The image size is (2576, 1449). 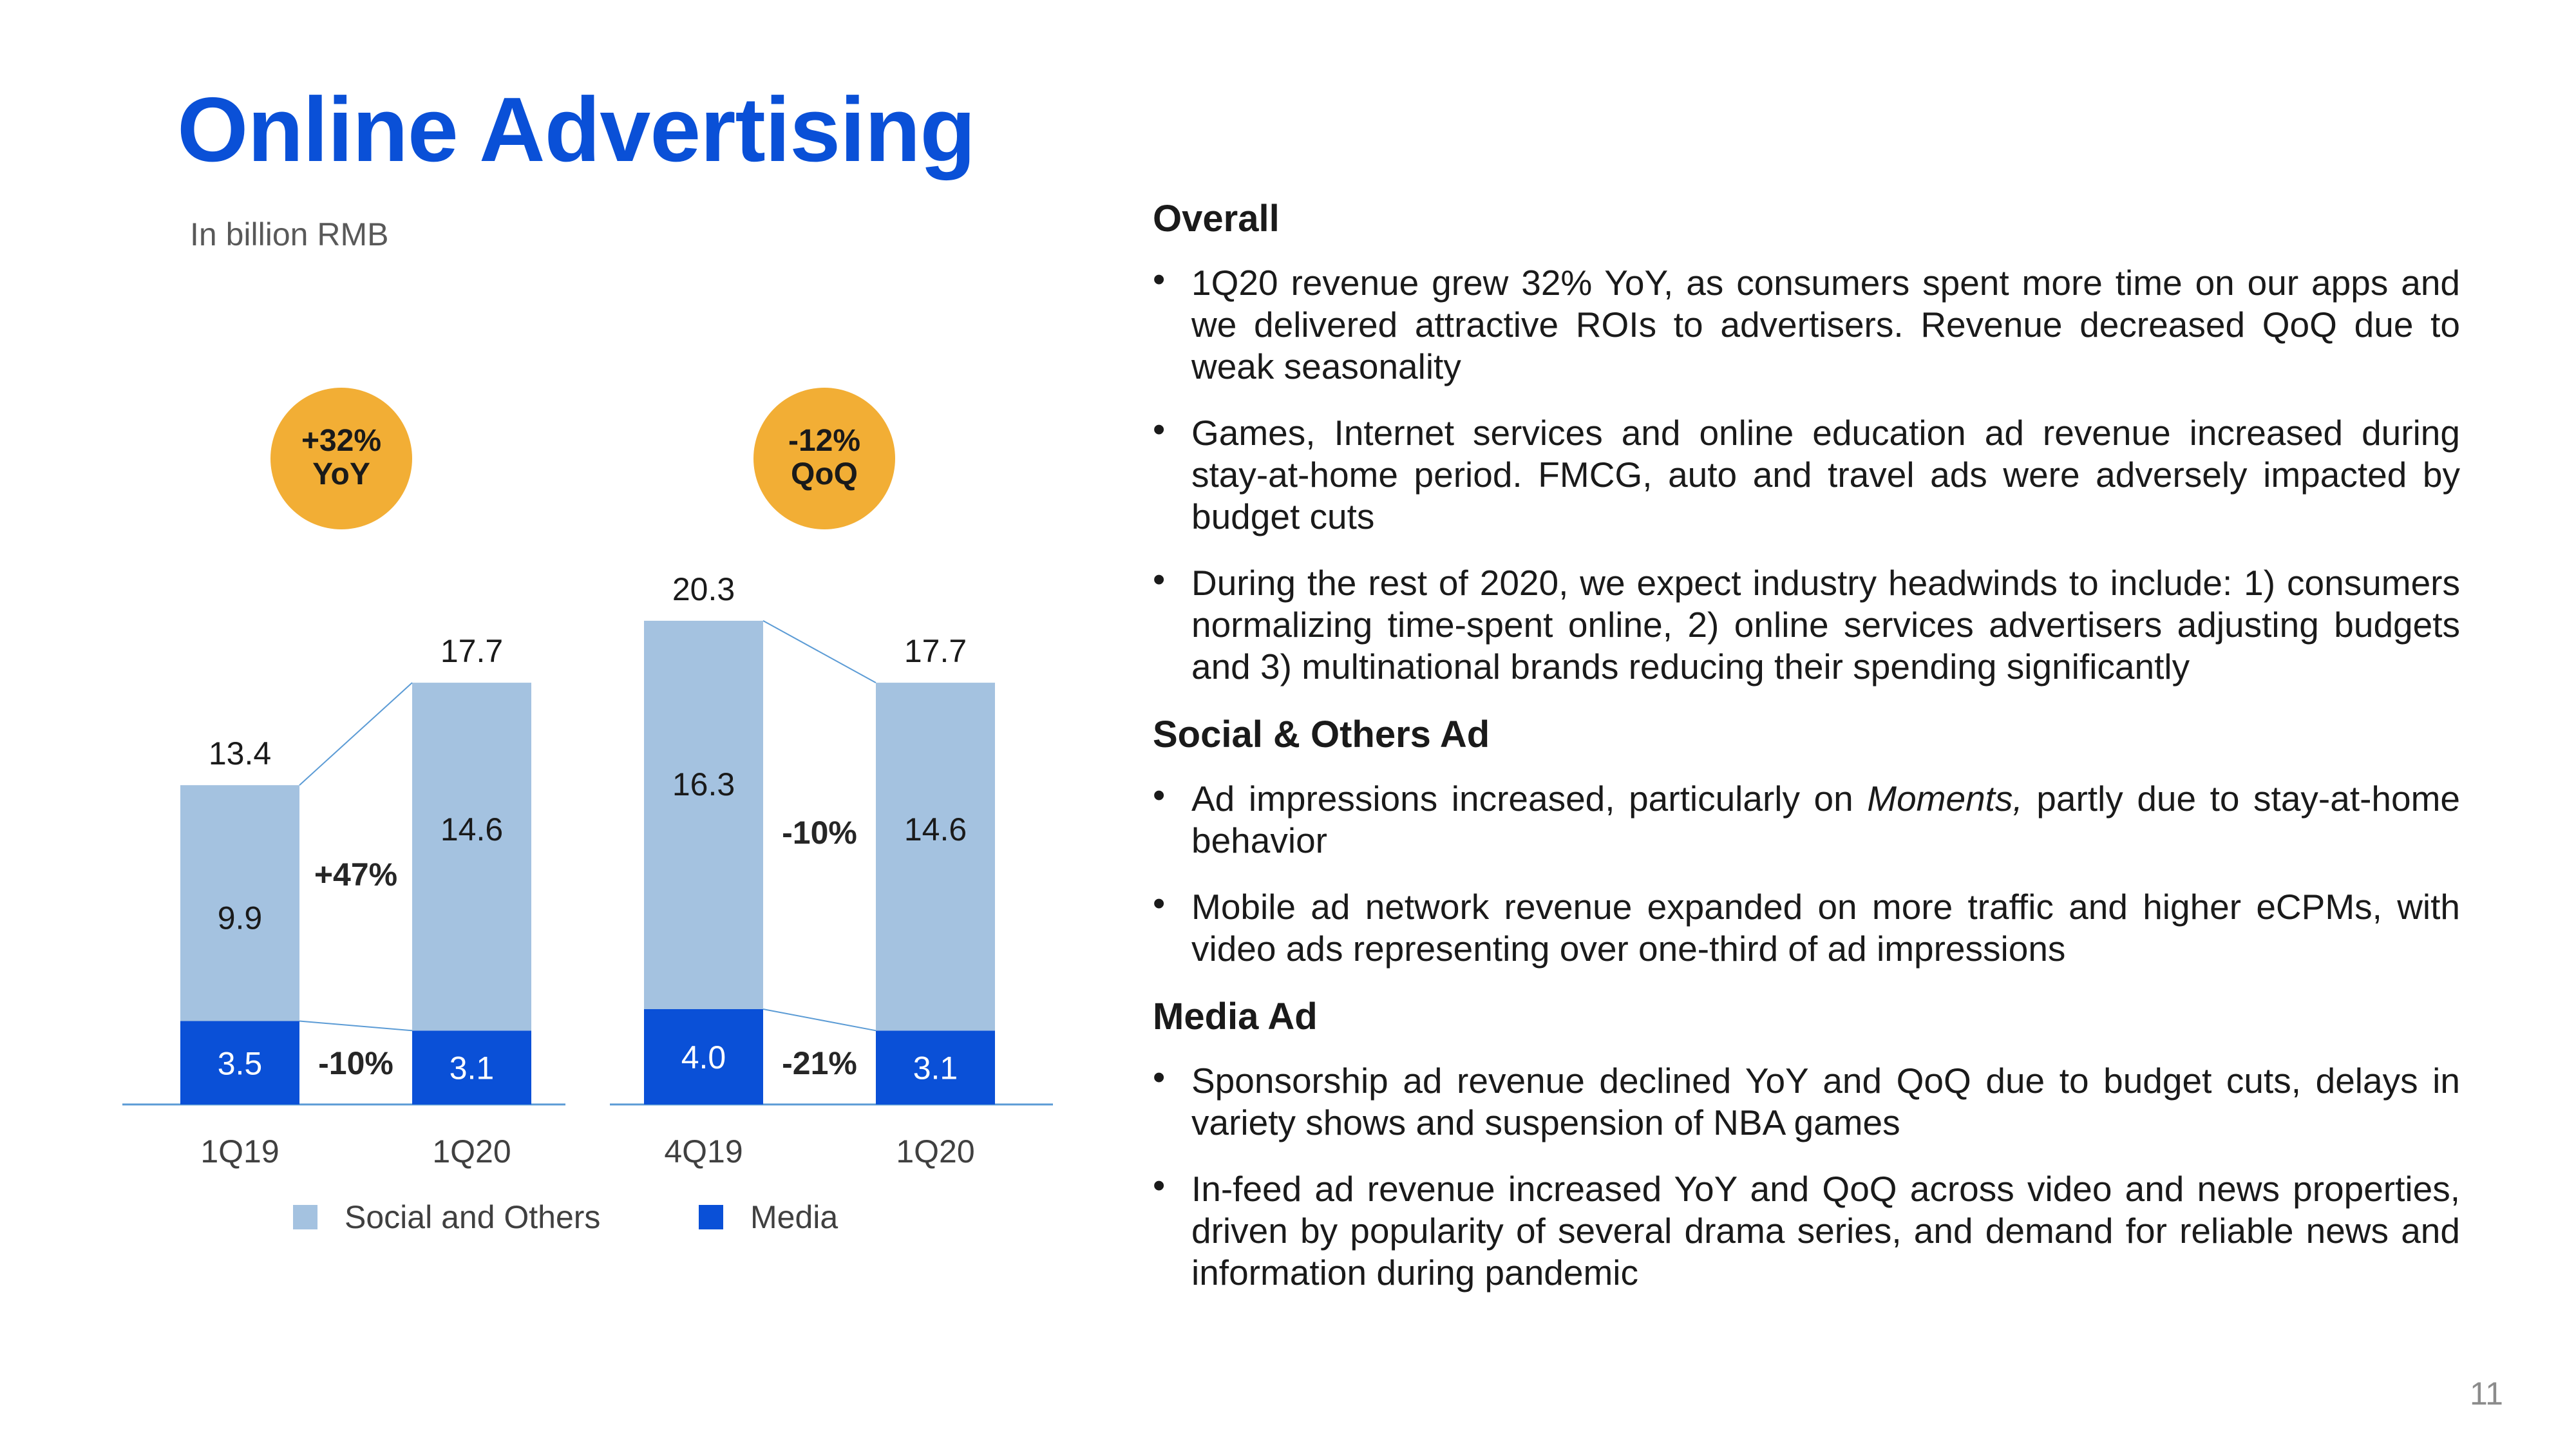 What do you see at coordinates (1945, 799) in the screenshot?
I see `bullet-text: Moments,` at bounding box center [1945, 799].